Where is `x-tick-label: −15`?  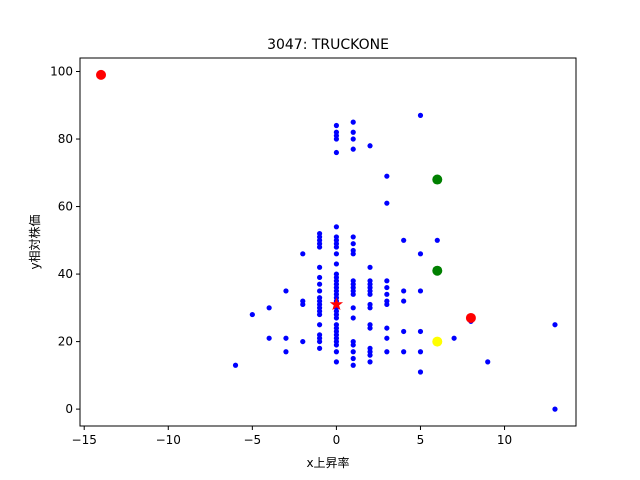 x-tick-label: −15 is located at coordinates (84, 440).